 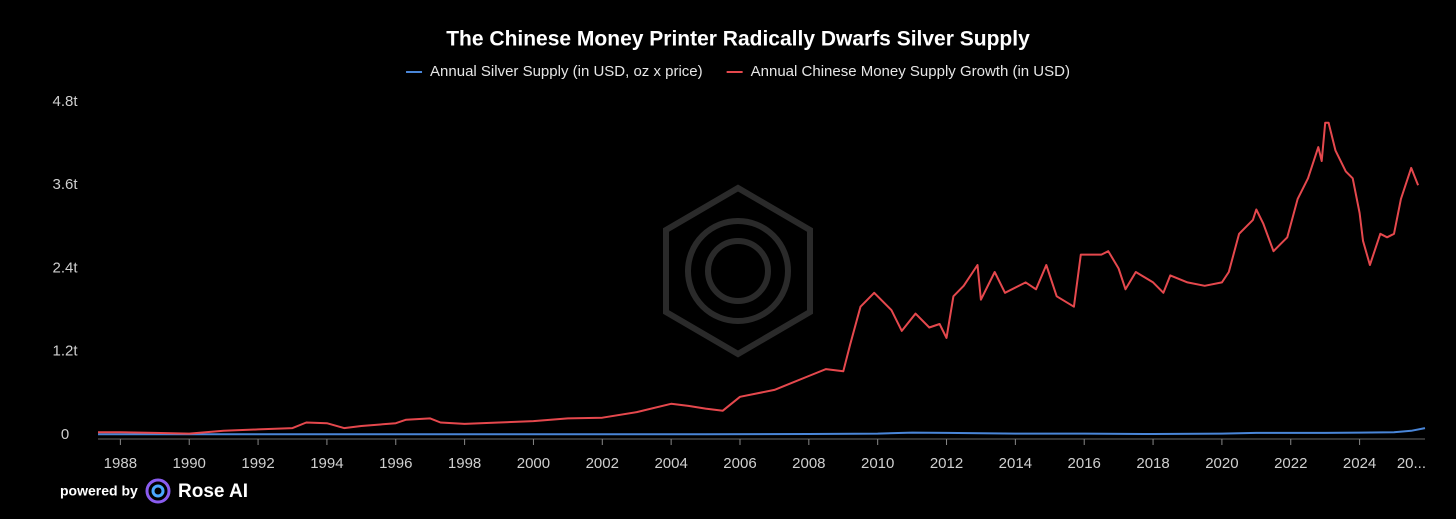 What do you see at coordinates (670, 463) in the screenshot?
I see `x-tick-label: 2004` at bounding box center [670, 463].